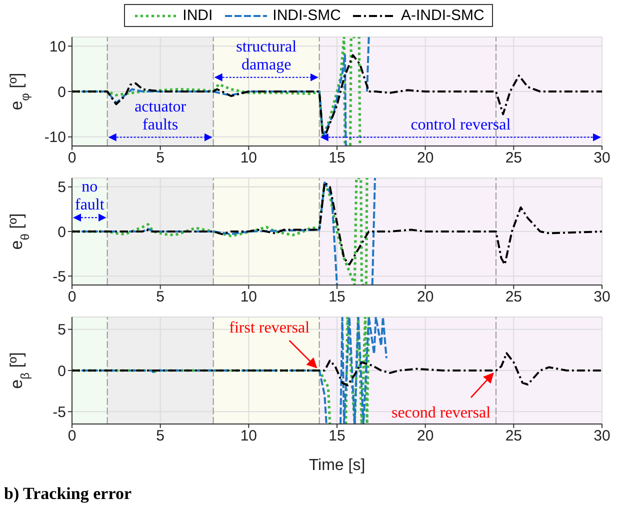  Describe the element at coordinates (306, 15) in the screenshot. I see `legend-label: INDI-SMC` at that location.